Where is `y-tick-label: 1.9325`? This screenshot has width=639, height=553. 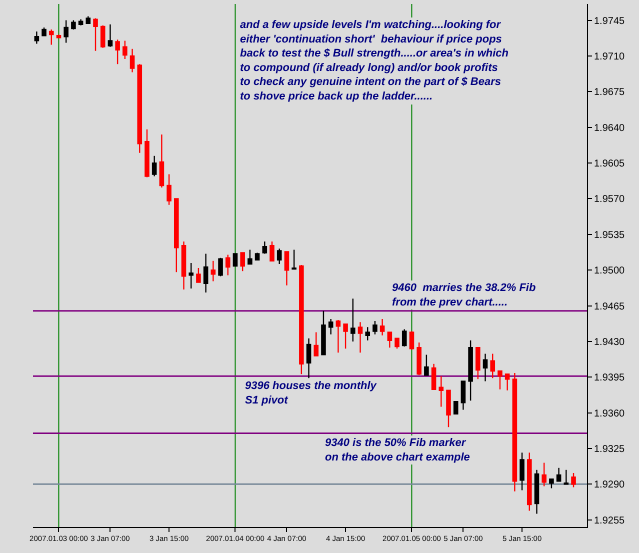 y-tick-label: 1.9325 is located at coordinates (610, 449).